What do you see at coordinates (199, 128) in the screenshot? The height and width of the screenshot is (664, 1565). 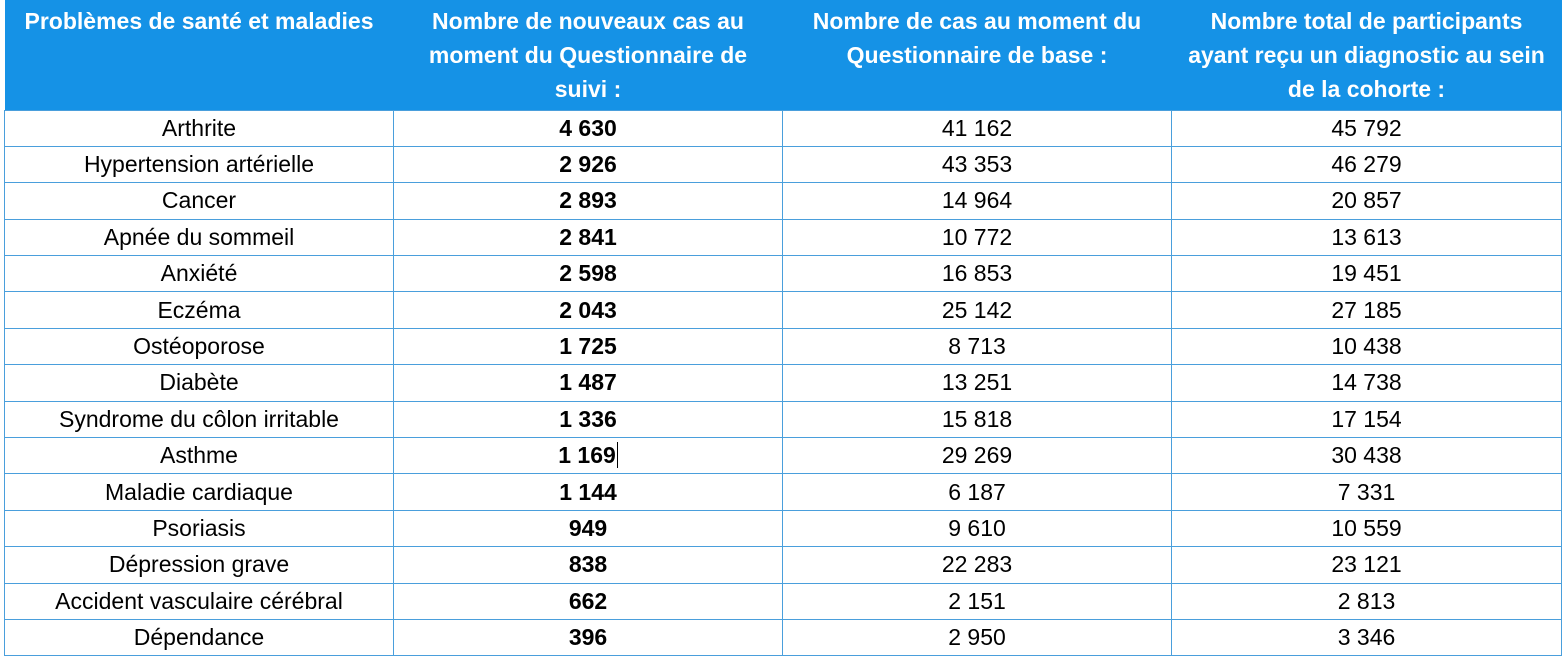 I see `cell-condition: Arthrite` at bounding box center [199, 128].